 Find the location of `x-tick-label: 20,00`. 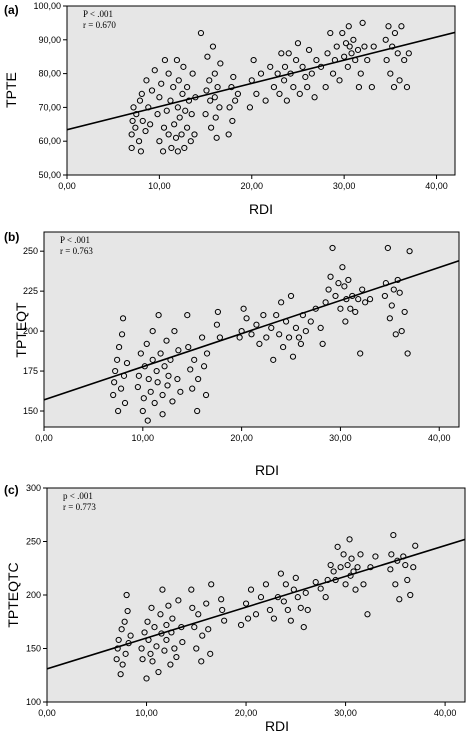

x-tick-label: 20,00 is located at coordinates (241, 438).